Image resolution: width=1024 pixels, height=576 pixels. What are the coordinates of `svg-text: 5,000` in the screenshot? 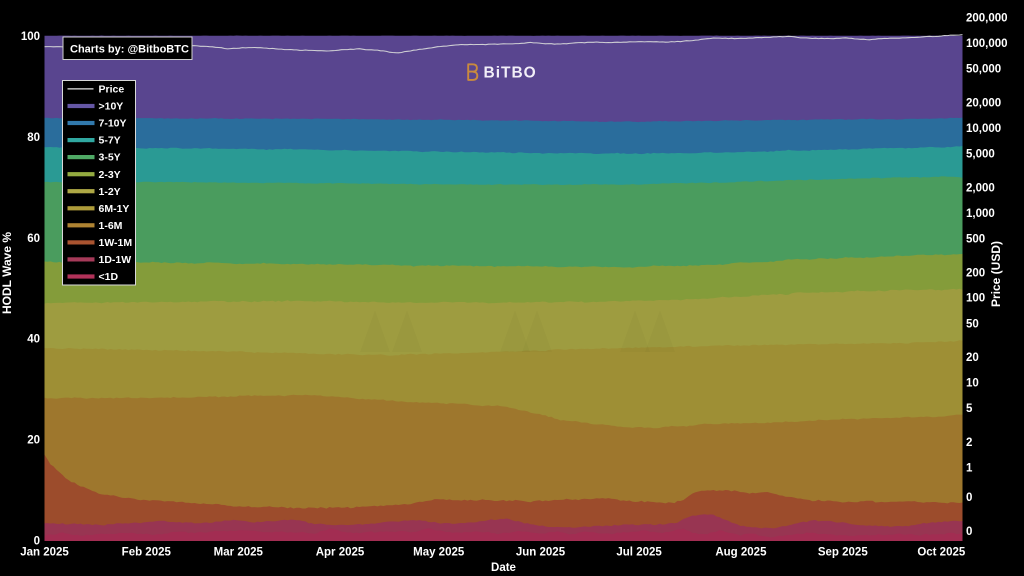 It's located at (980, 155).